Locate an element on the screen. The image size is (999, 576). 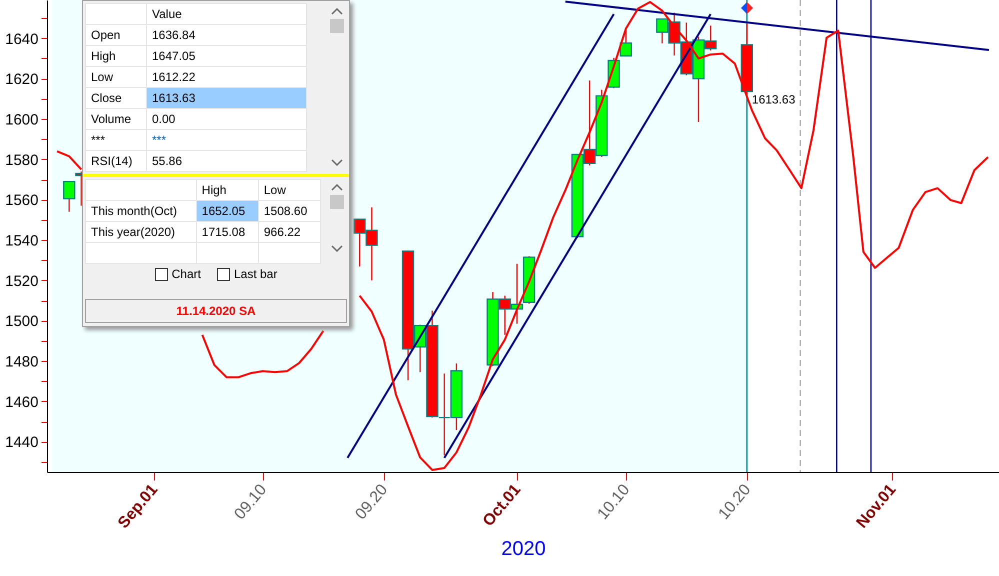
annotation: This month(Oct) is located at coordinates (141, 211).